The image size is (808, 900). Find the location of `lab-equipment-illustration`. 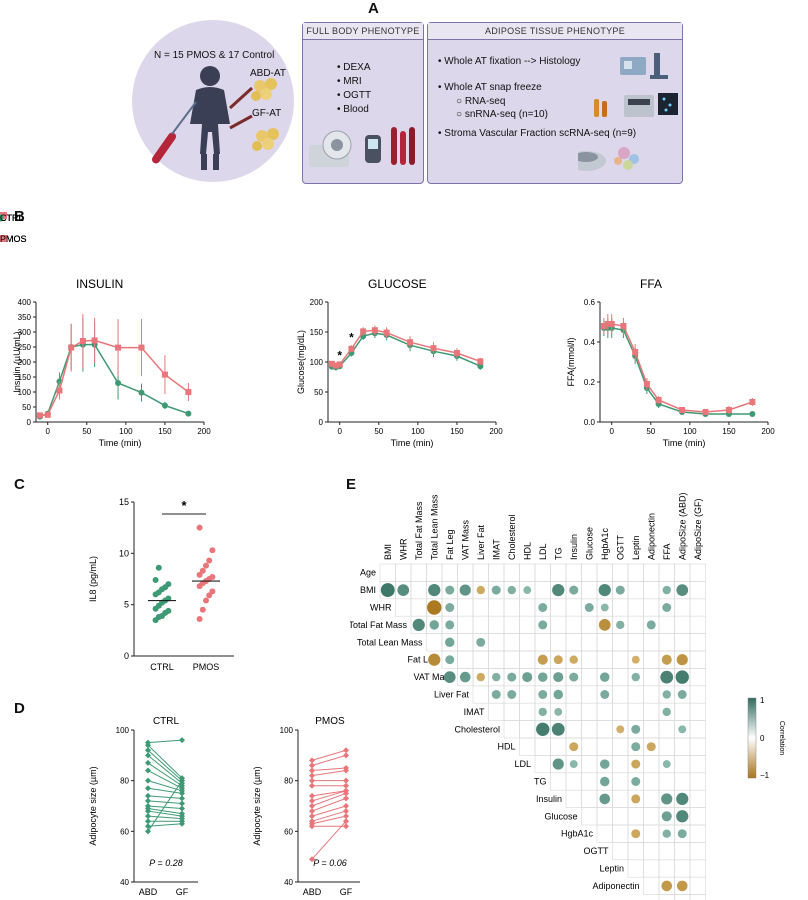

lab-equipment-illustration is located at coordinates (628, 112).